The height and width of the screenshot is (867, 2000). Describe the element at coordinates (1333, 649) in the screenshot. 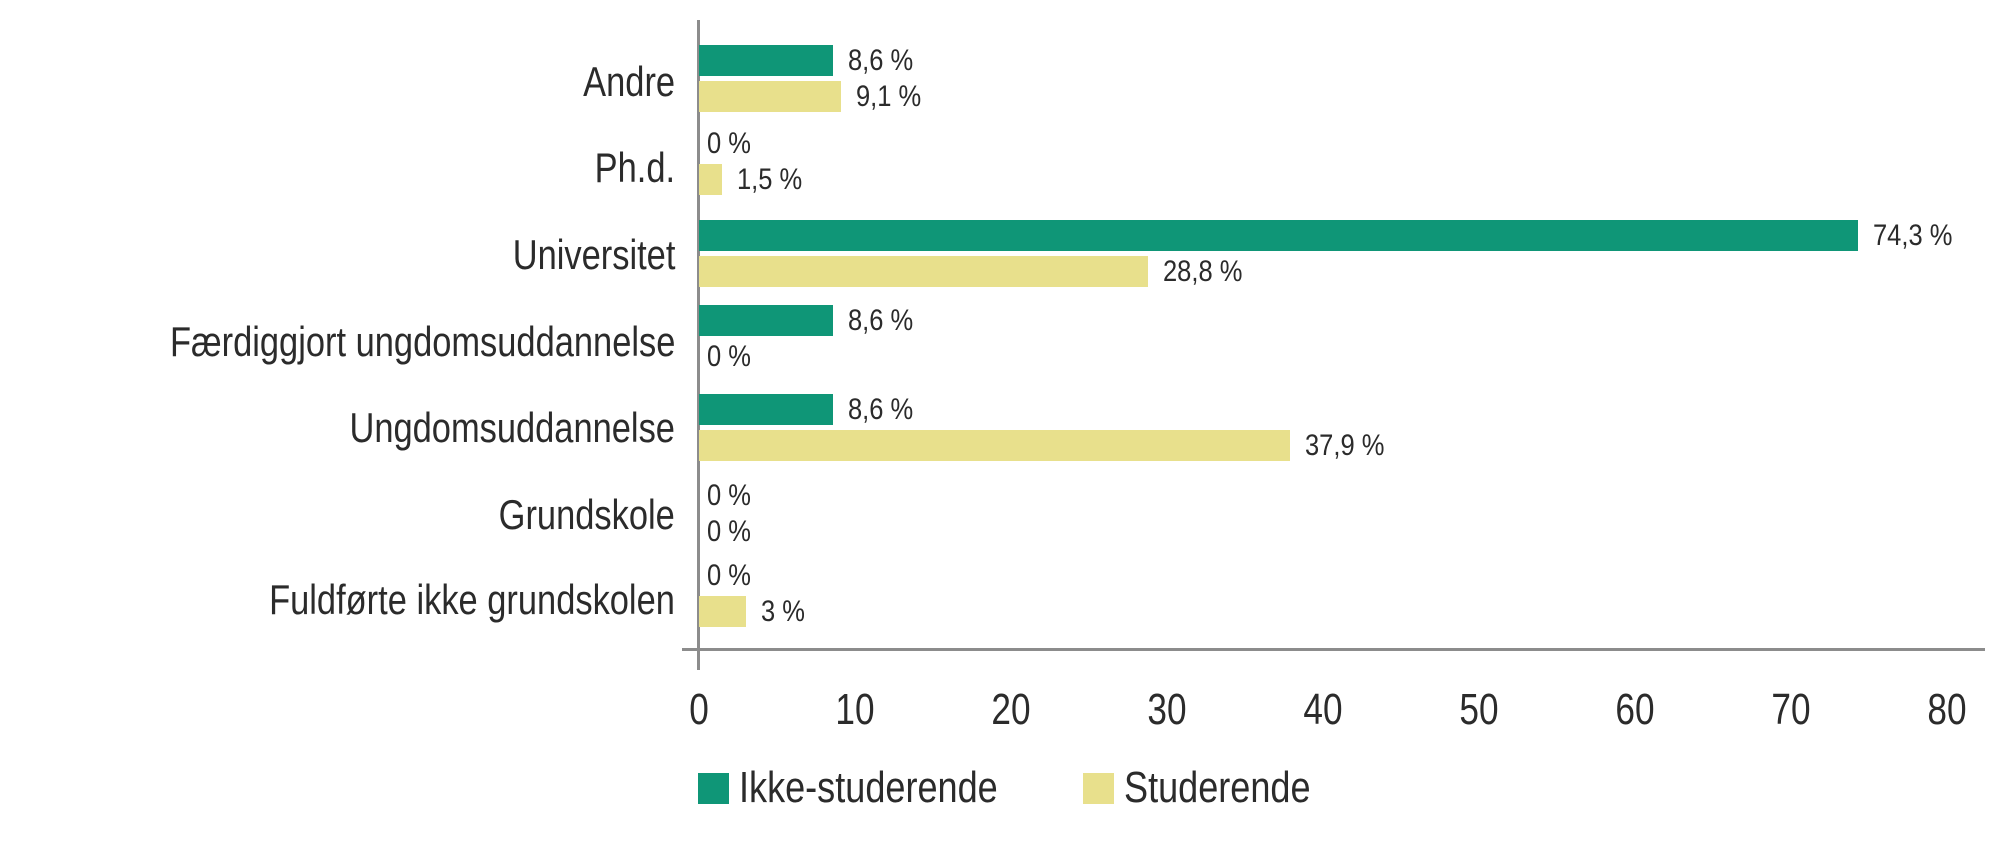

I see `x-axis-line` at that location.